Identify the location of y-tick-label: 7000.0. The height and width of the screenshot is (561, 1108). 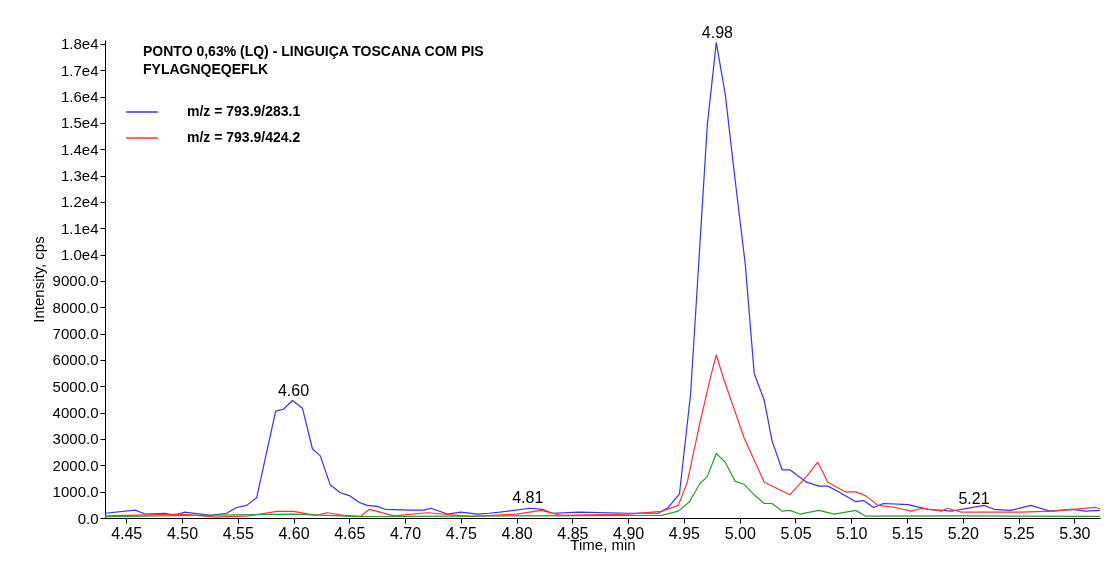
(75, 334).